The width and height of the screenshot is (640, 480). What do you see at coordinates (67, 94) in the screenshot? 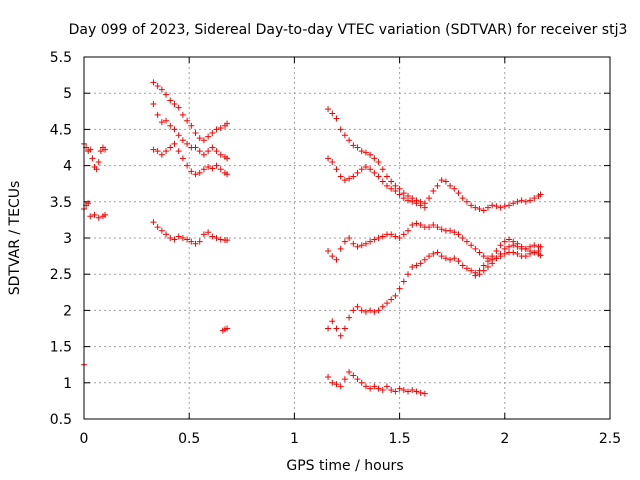
I see `y-tick-label: 5` at bounding box center [67, 94].